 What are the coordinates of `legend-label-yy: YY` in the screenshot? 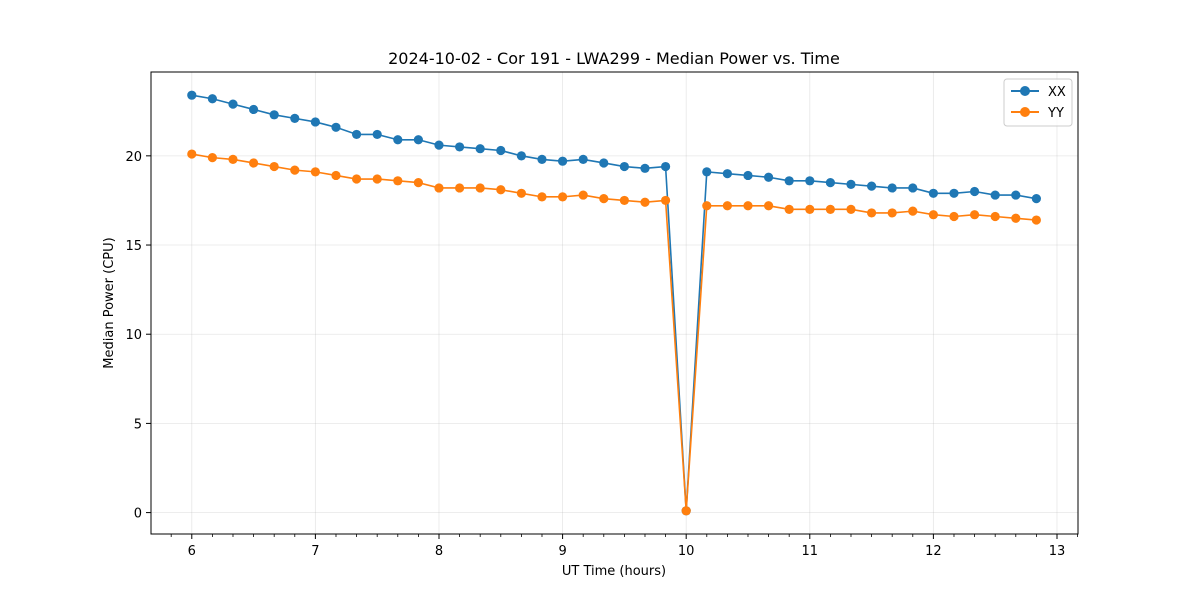 It's located at (1055, 113).